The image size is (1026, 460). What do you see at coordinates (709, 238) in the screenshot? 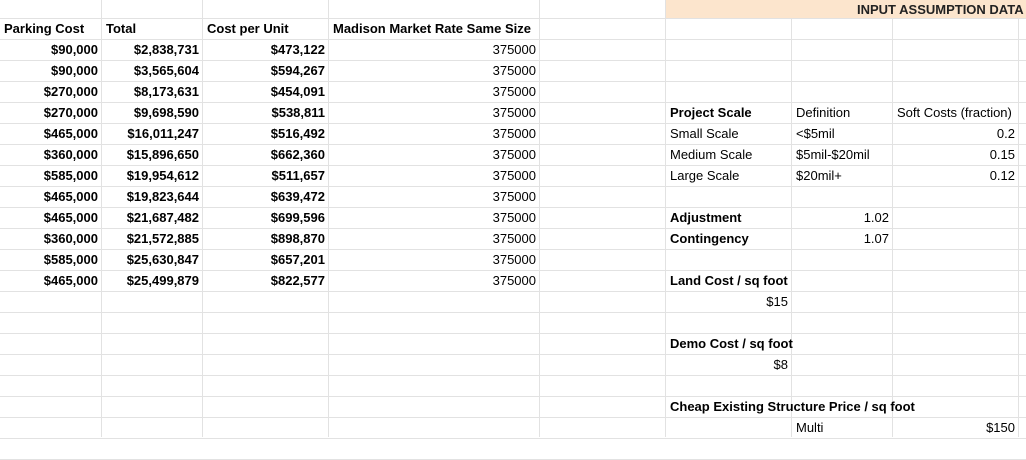
I see `contingency-label: Contingency` at bounding box center [709, 238].